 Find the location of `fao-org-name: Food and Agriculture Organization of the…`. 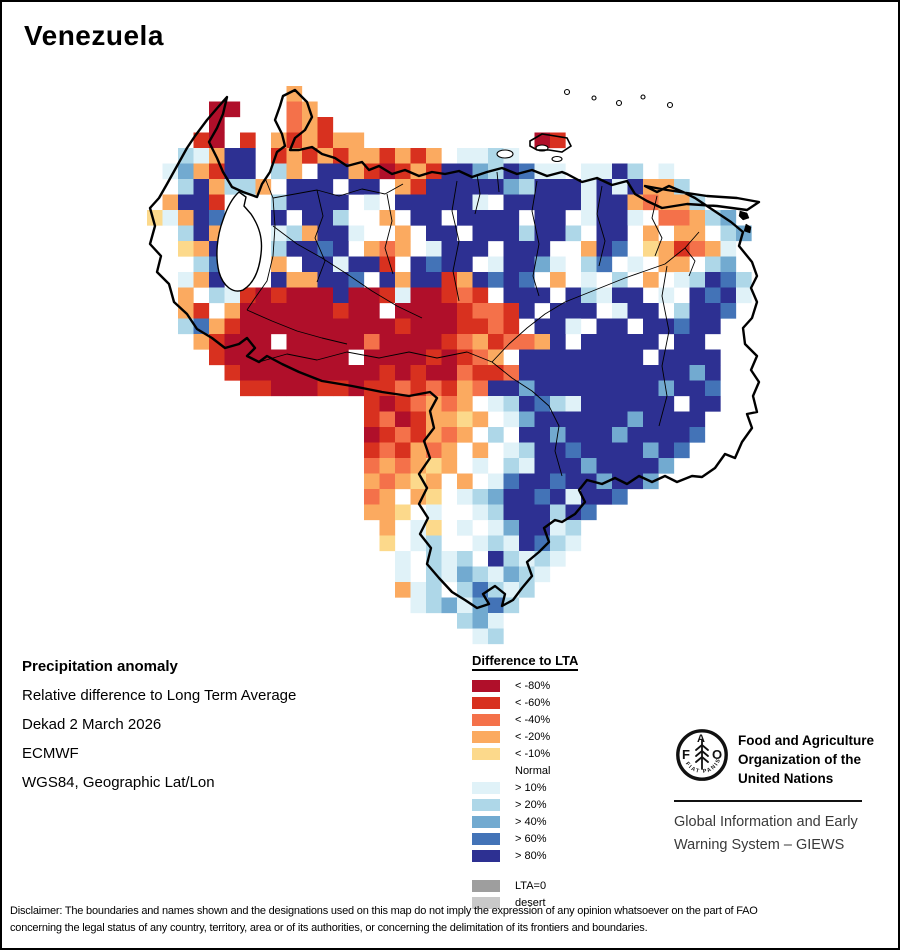

fao-org-name: Food and Agriculture Organization of the… is located at coordinates (806, 759).